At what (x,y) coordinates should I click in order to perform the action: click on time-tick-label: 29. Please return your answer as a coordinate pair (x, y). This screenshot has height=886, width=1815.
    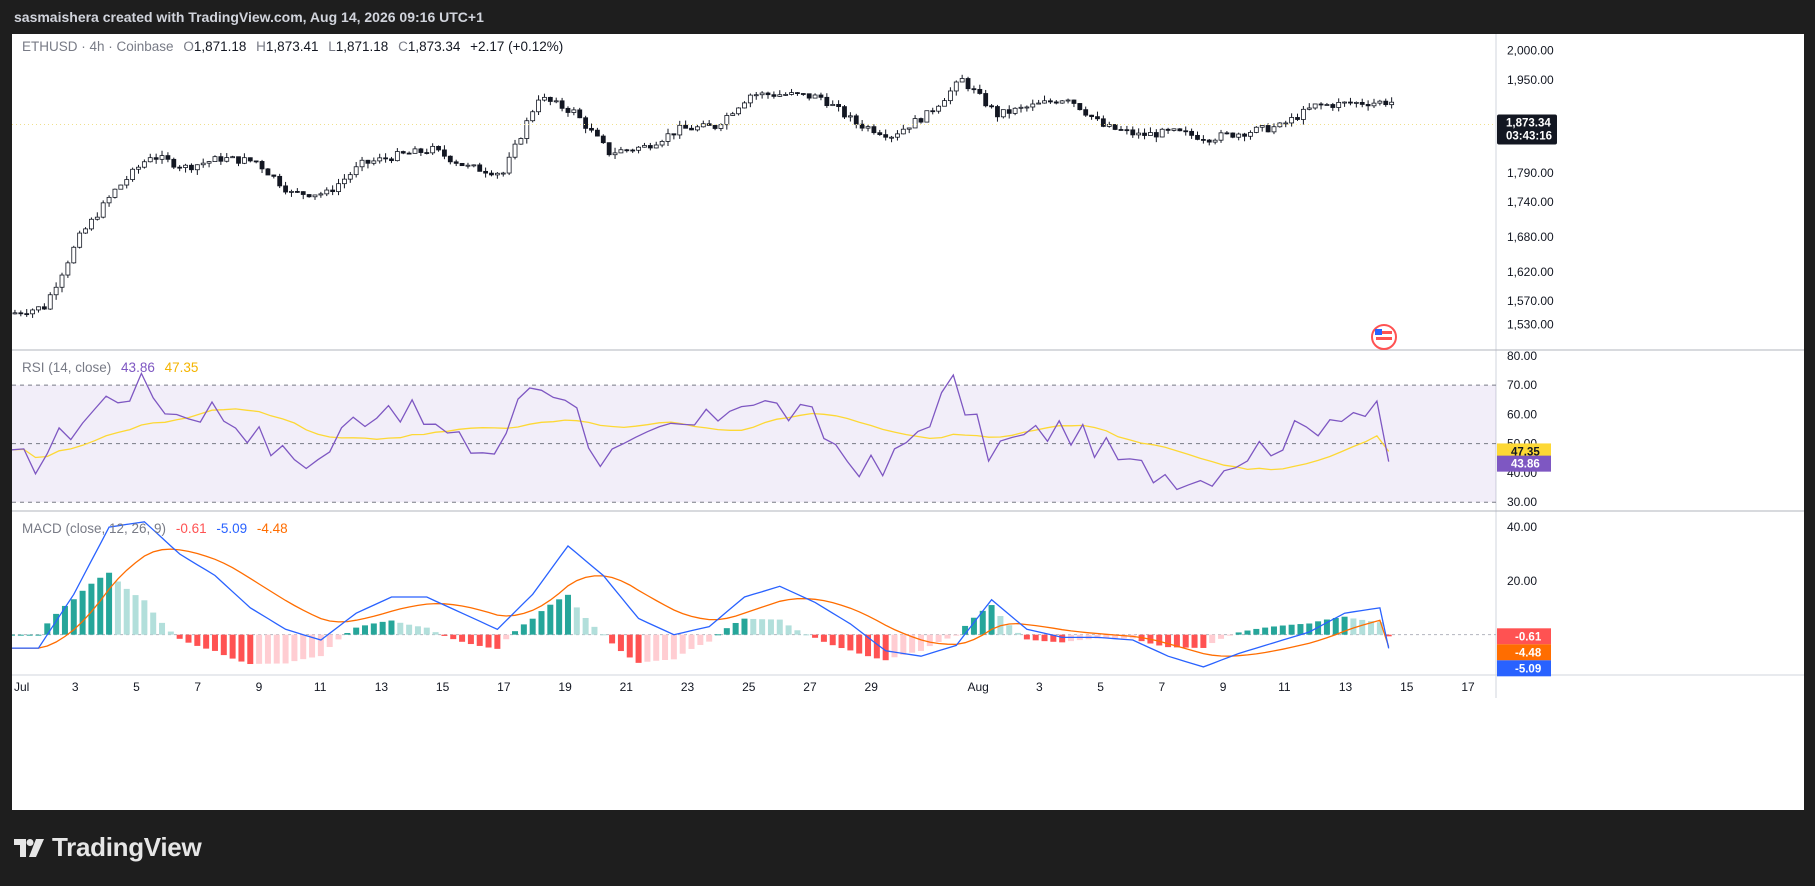
    Looking at the image, I should click on (872, 687).